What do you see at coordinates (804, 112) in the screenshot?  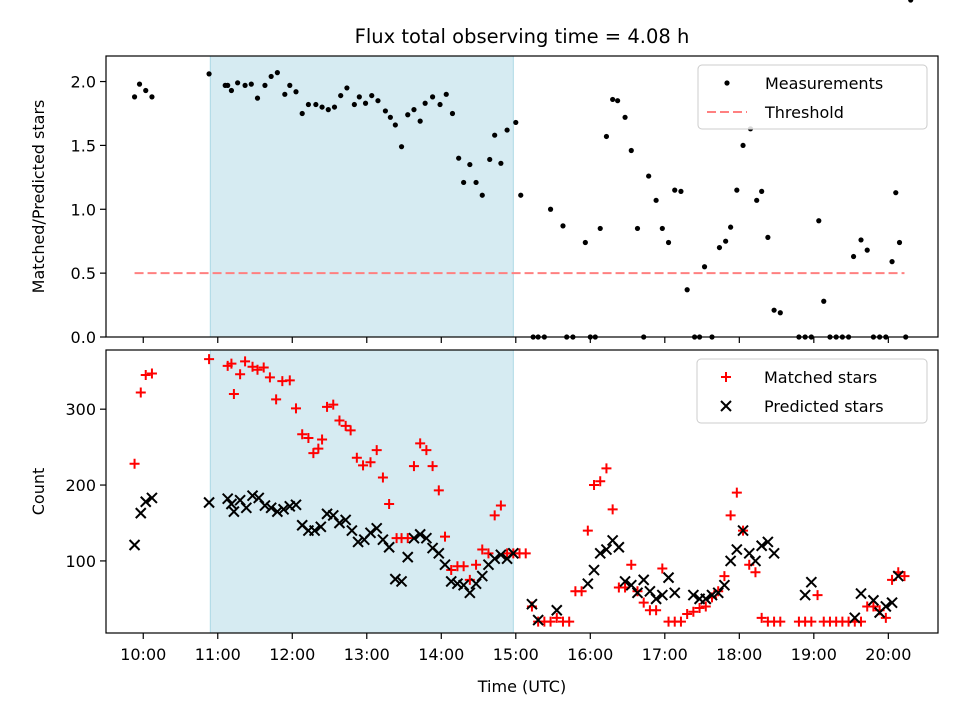 I see `legend-label: Threshold` at bounding box center [804, 112].